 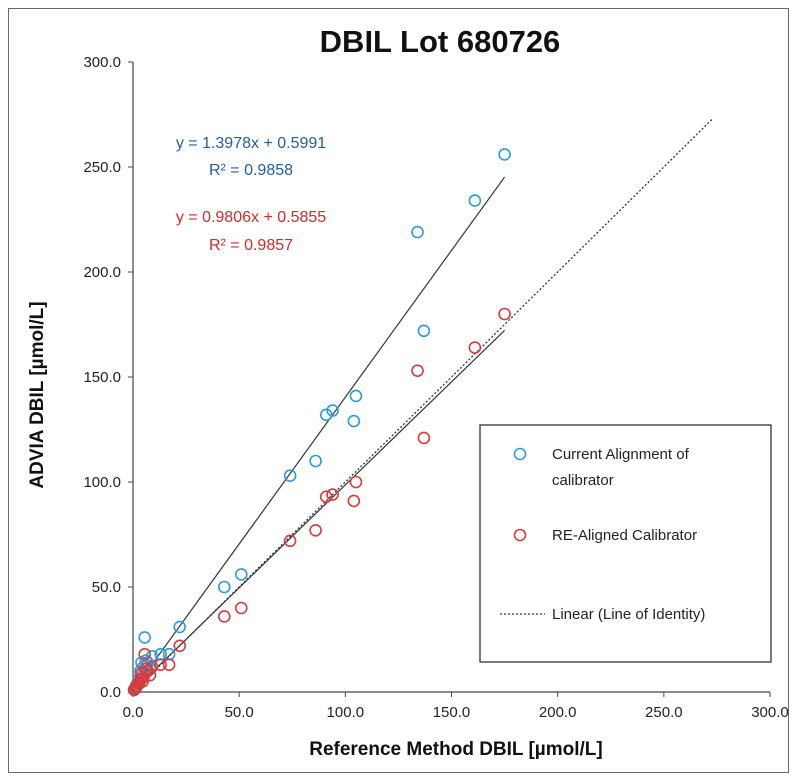 I want to click on x-axis-label: Reference Method DBIL [µmol/L], so click(x=456, y=749).